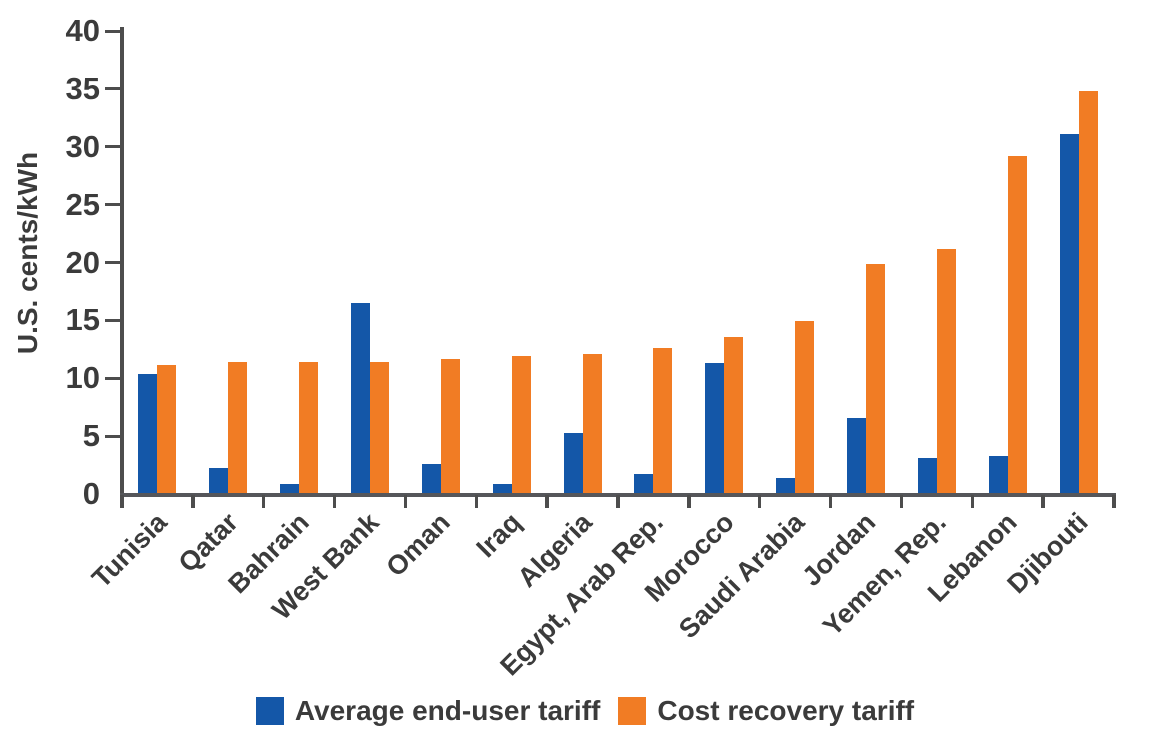 This screenshot has height=739, width=1170. I want to click on bar-jordan-end-user, so click(856, 455).